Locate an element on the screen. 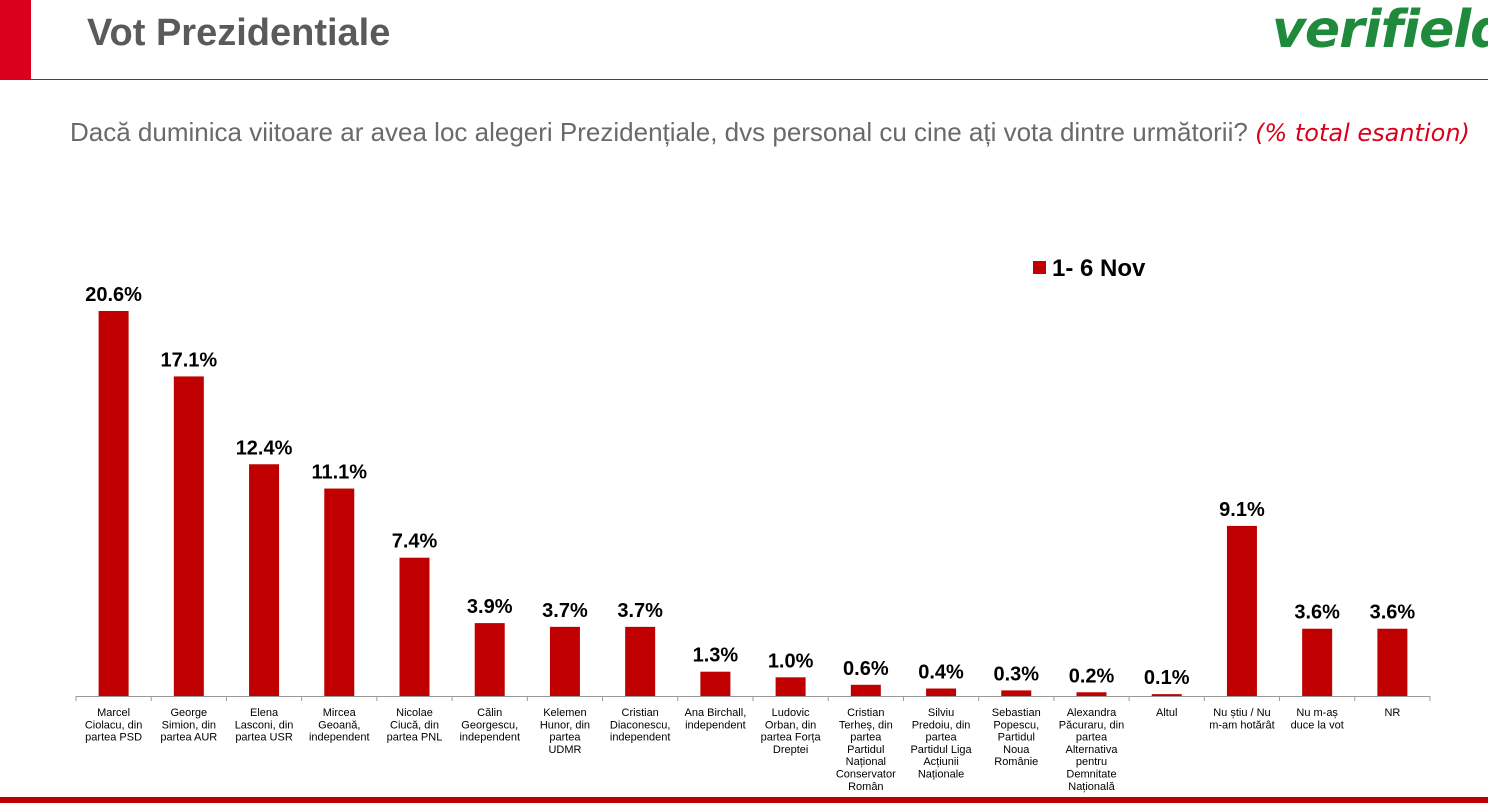  category-label: Național is located at coordinates (866, 762).